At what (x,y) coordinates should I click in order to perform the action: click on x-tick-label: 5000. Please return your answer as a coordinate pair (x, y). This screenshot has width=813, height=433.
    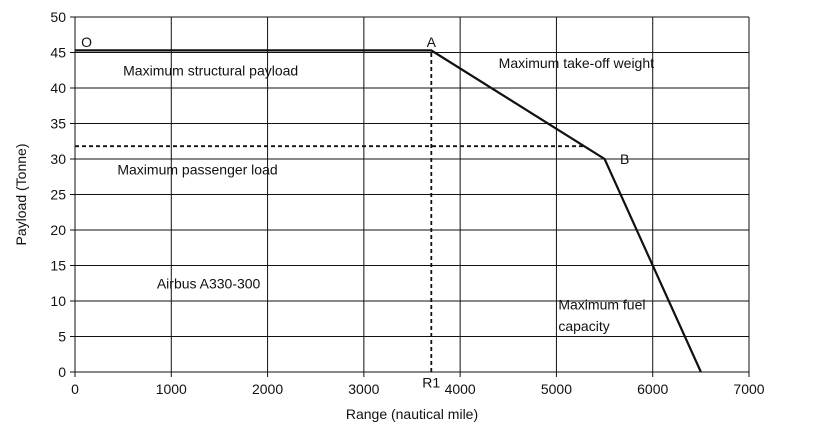
    Looking at the image, I should click on (556, 389).